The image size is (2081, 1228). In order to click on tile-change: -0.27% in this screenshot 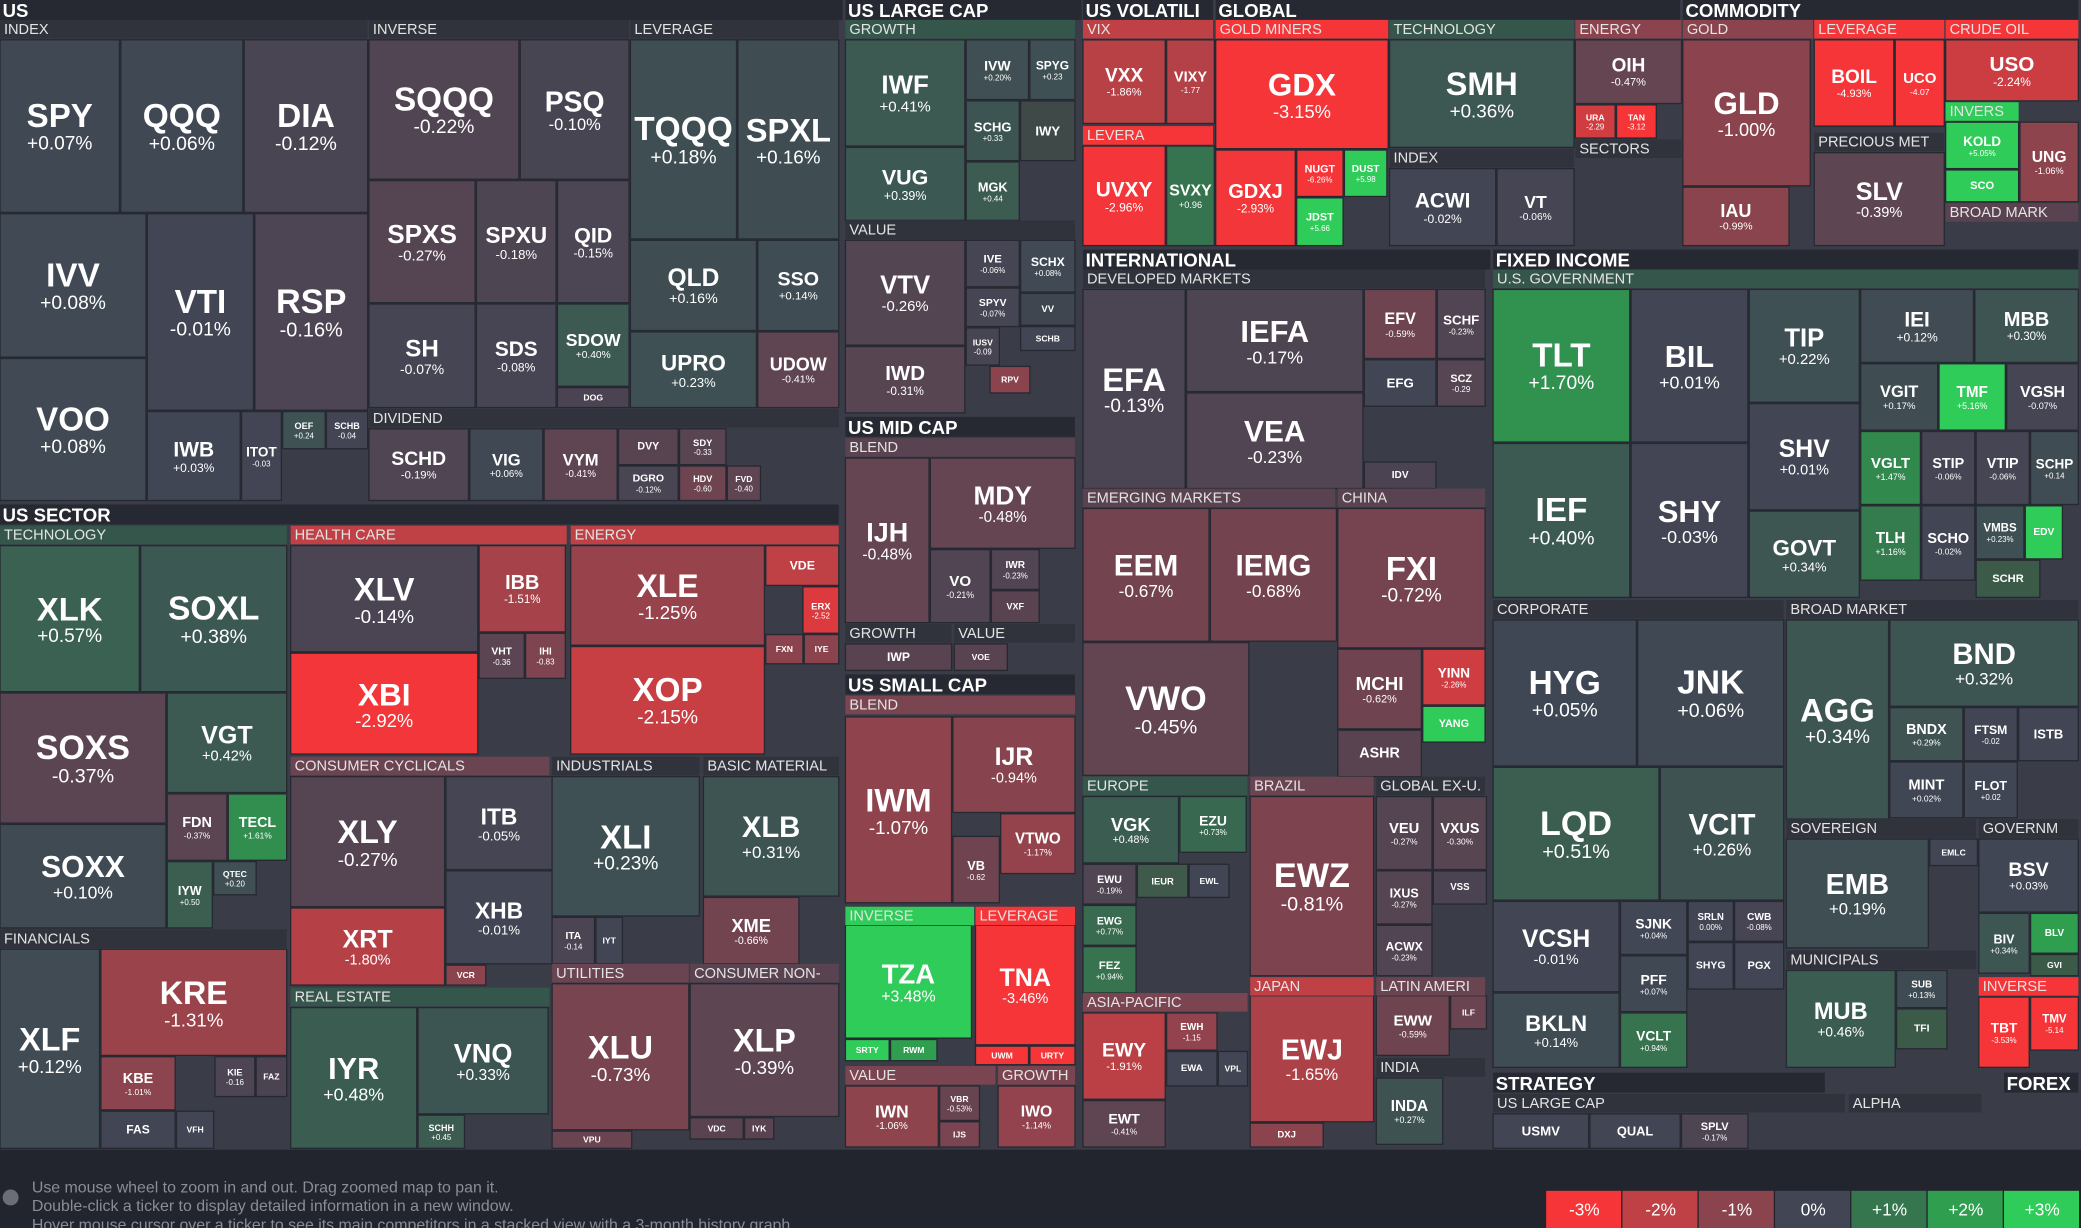, I will do `click(1404, 905)`.